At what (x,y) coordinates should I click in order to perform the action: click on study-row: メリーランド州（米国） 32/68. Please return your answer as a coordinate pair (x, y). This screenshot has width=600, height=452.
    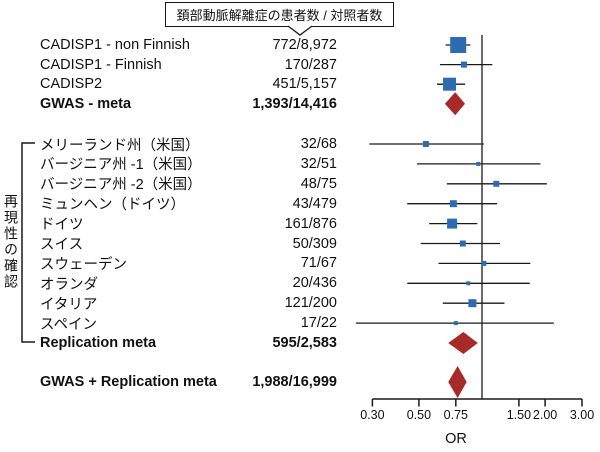
    Looking at the image, I should click on (188, 144).